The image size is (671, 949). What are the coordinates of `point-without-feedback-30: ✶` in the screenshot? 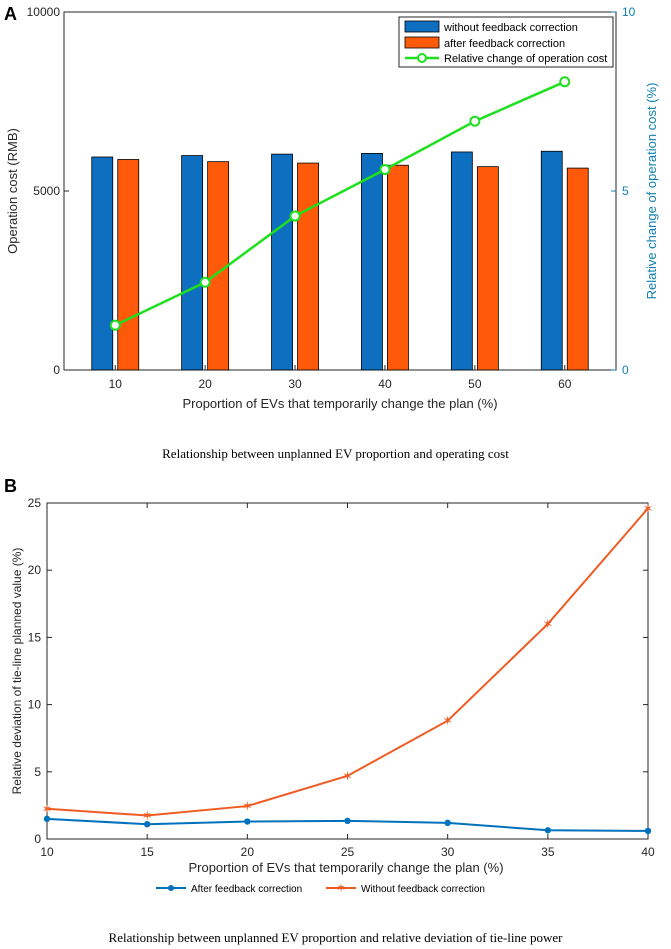 It's located at (447, 720).